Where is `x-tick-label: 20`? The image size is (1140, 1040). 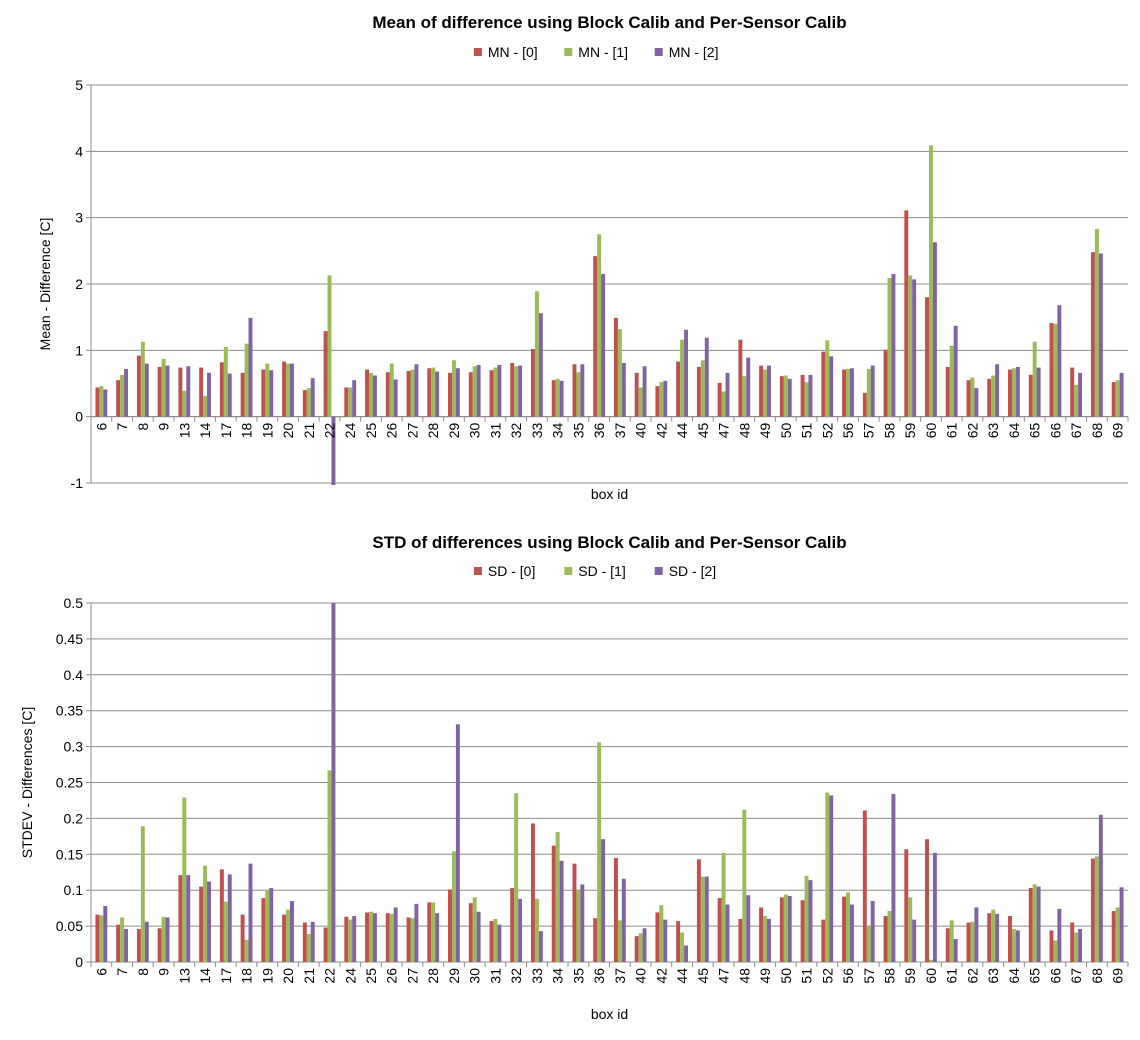
x-tick-label: 20 is located at coordinates (288, 430).